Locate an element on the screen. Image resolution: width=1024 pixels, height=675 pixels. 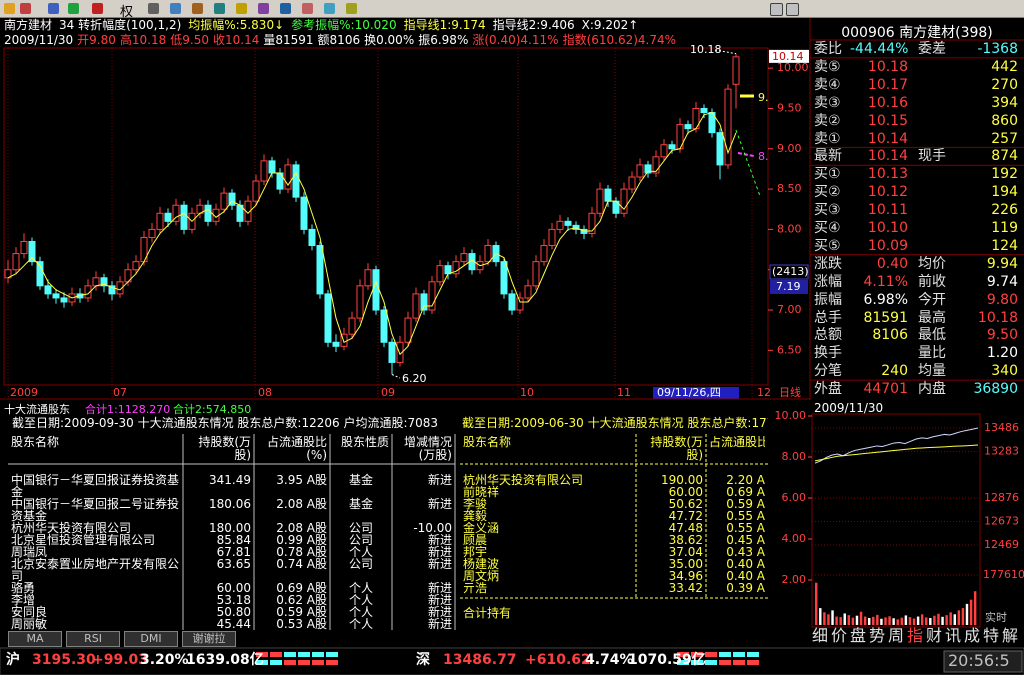
tab: 细 is located at coordinates (820, 635).